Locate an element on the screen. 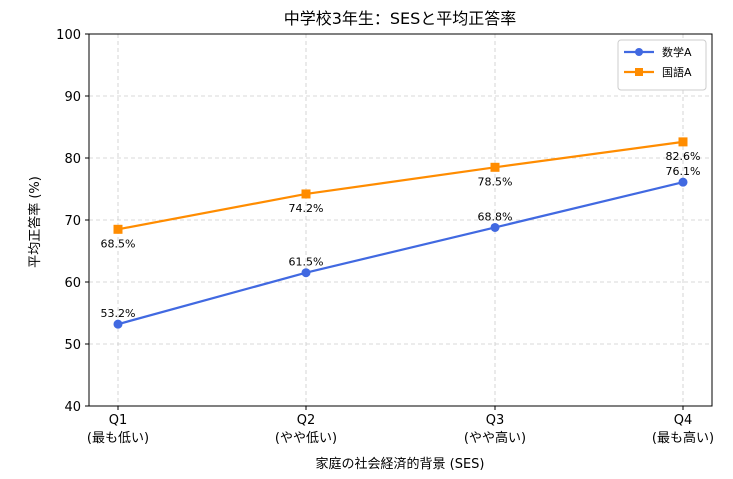  series-line is located at coordinates (400, 185).